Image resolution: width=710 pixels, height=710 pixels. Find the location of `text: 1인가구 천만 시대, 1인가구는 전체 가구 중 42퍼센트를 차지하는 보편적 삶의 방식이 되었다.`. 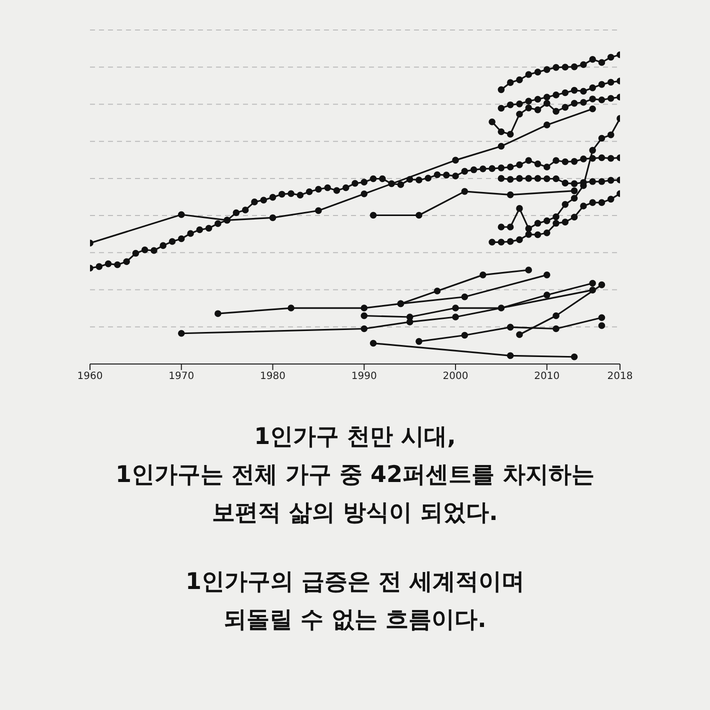

text: 1인가구 천만 시대, 1인가구는 전체 가구 중 42퍼센트를 차지하는 보편적 삶의 방식이 되었다. is located at coordinates (355, 475).